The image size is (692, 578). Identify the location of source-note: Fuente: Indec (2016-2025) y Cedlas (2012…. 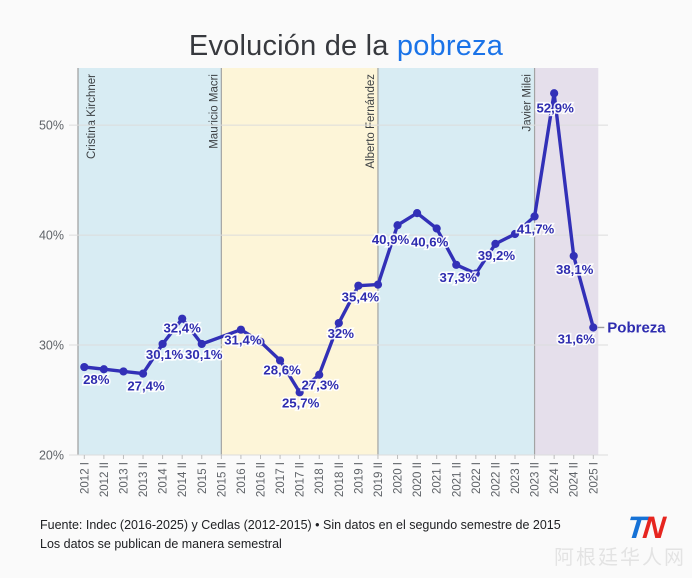
(300, 525).